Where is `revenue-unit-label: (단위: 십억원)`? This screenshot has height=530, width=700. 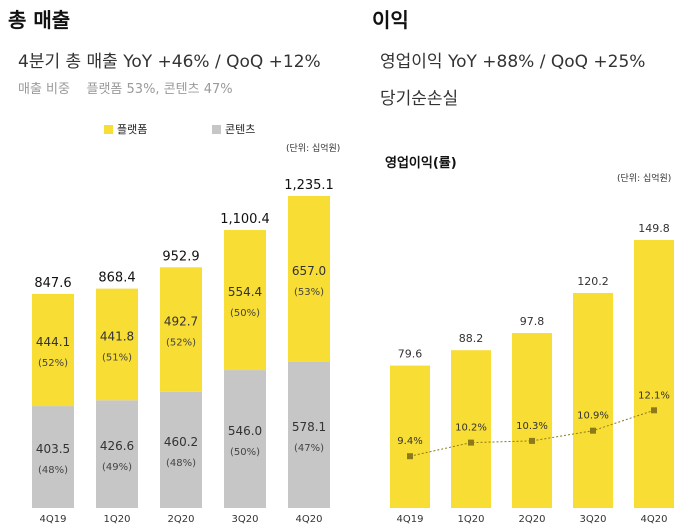 revenue-unit-label: (단위: 십억원) is located at coordinates (313, 149).